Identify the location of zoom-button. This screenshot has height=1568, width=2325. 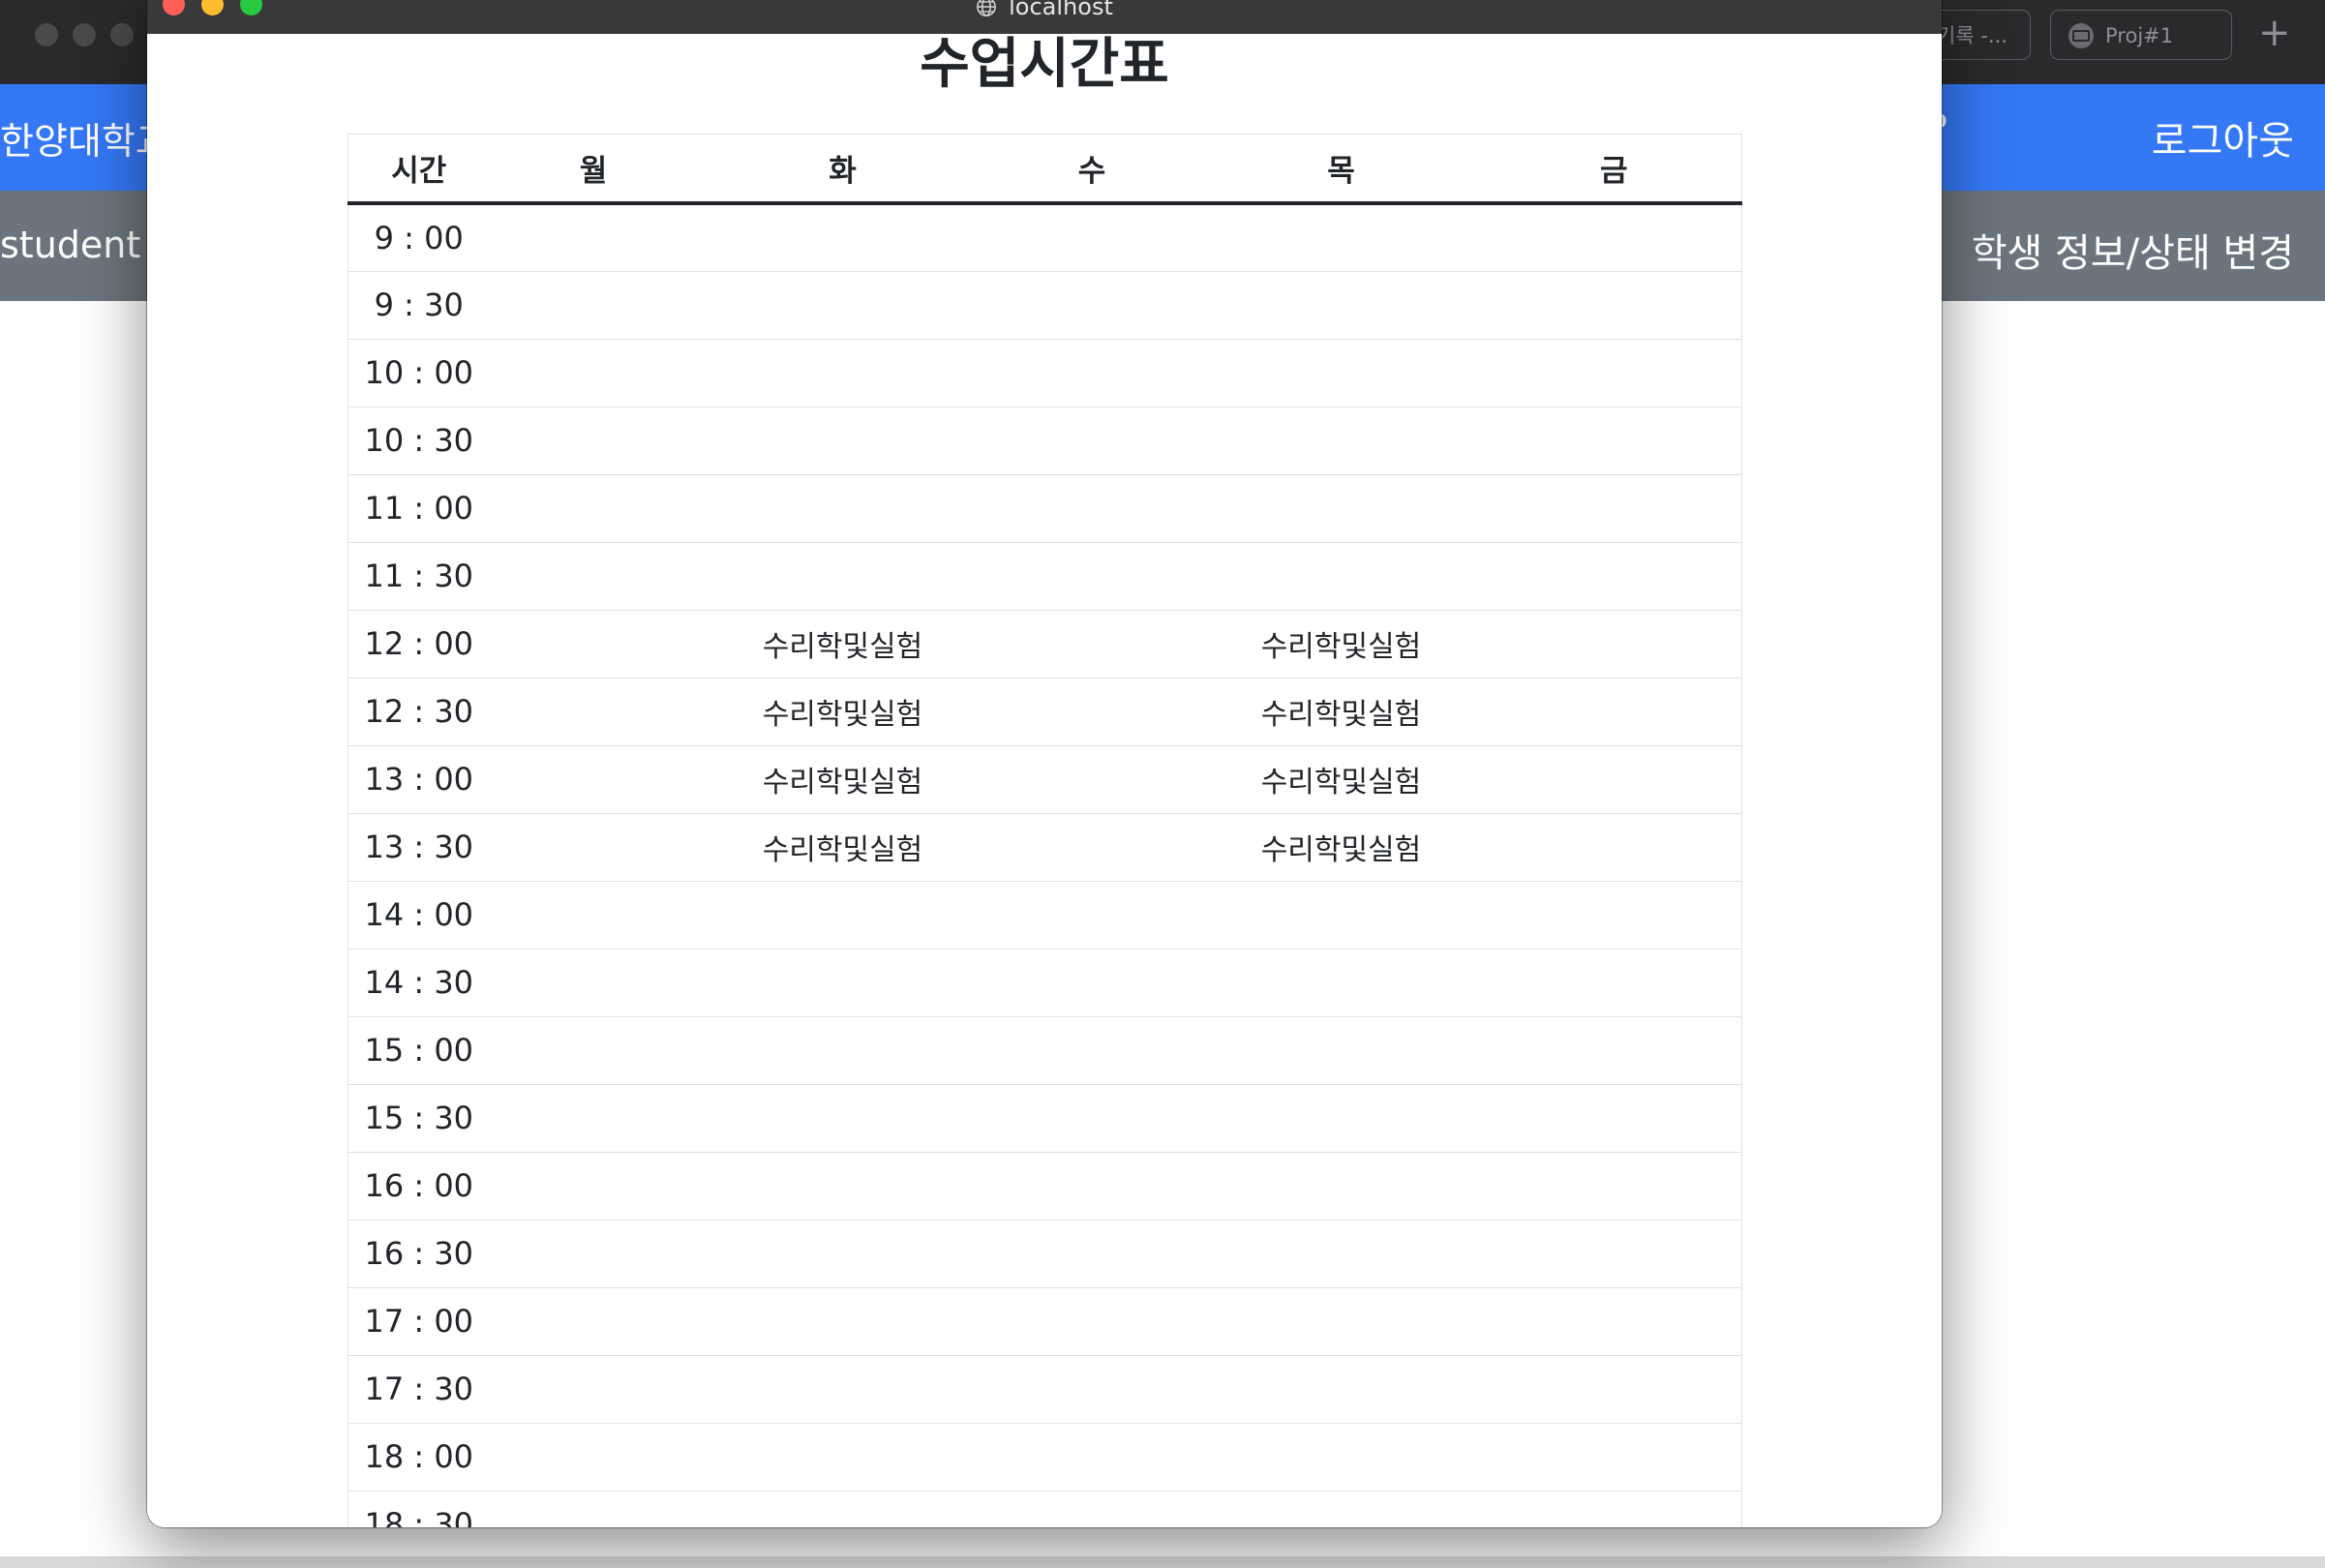
(251, 7).